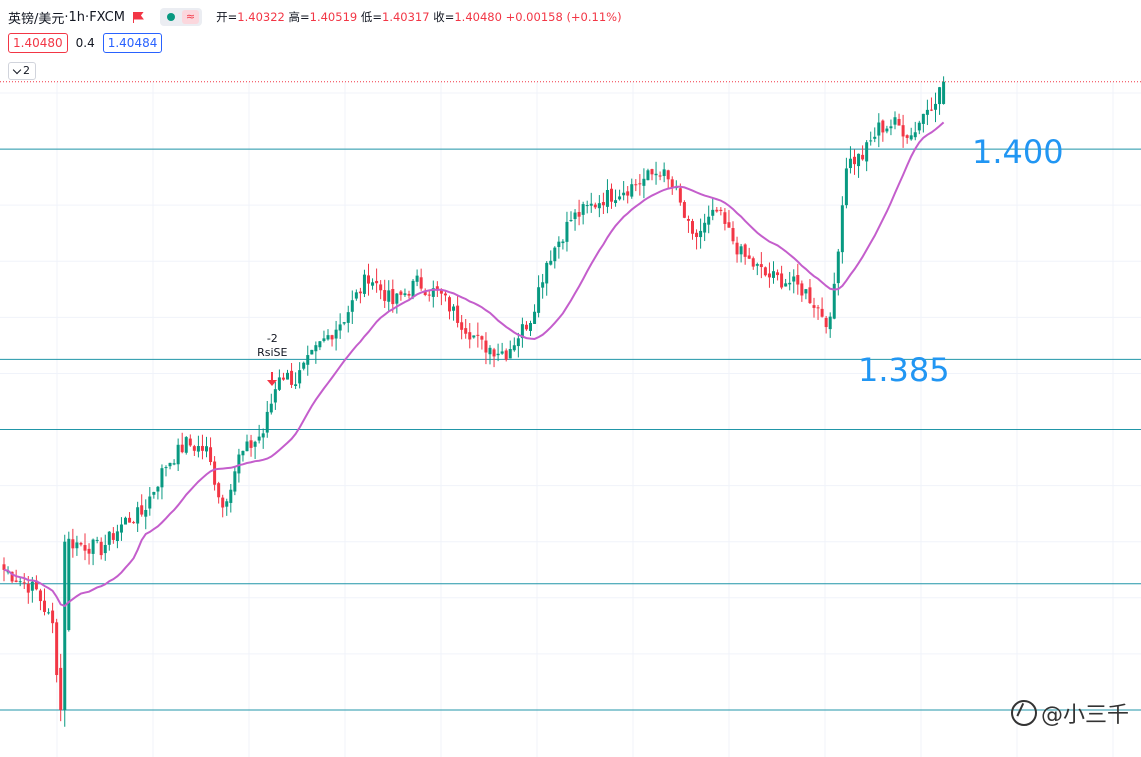  I want to click on market-status-pill: ≈, so click(181, 17).